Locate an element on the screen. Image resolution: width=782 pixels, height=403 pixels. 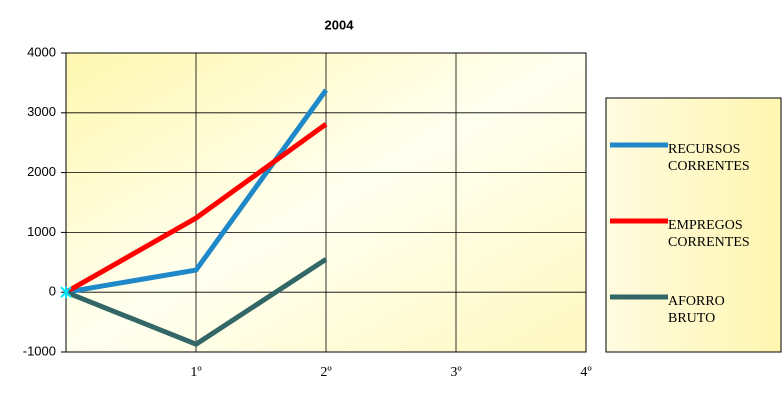
chart-title: 2004 is located at coordinates (340, 24).